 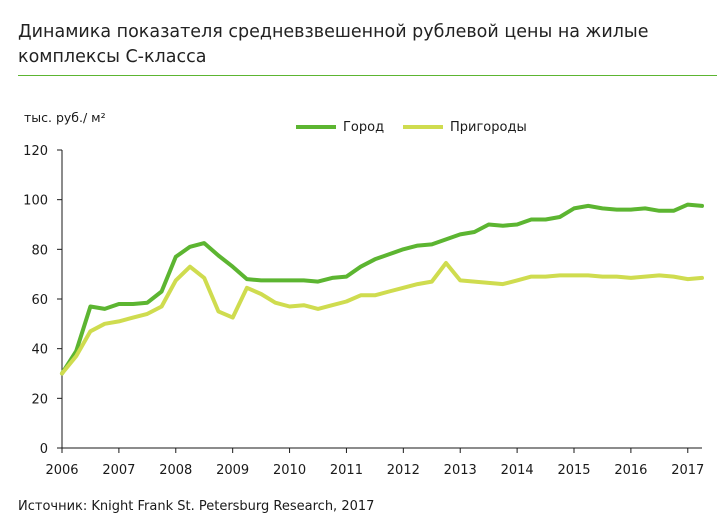 What do you see at coordinates (61, 470) in the screenshot?
I see `x-tick-label: 2006` at bounding box center [61, 470].